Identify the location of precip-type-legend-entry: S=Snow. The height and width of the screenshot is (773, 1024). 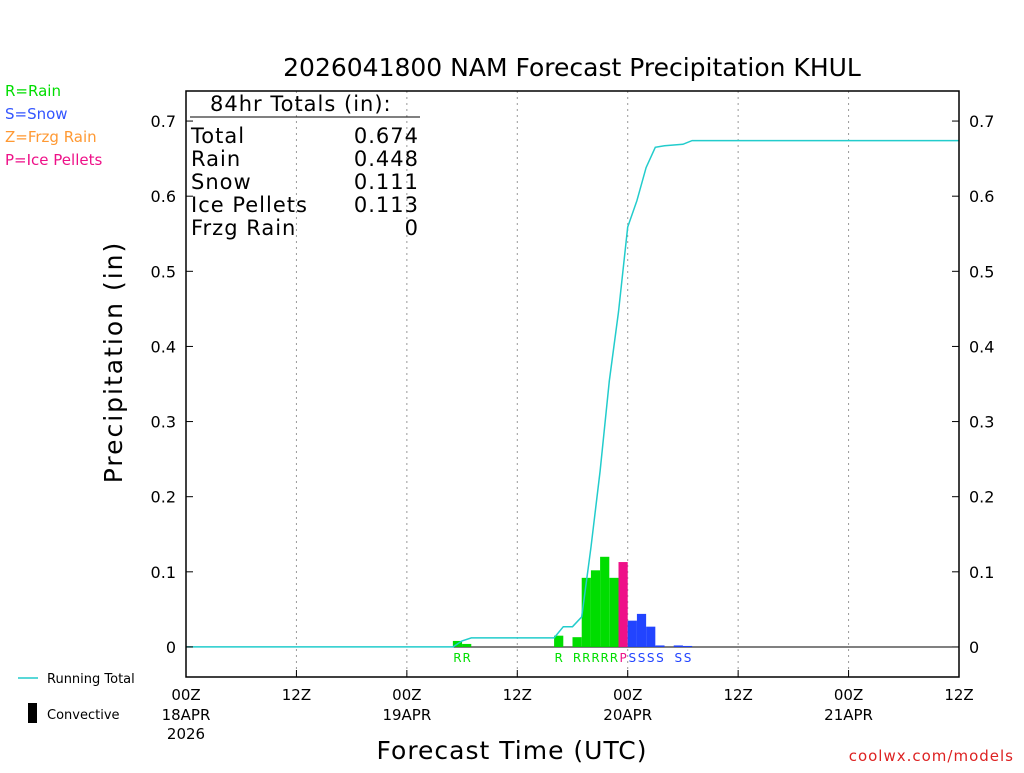
(36, 114).